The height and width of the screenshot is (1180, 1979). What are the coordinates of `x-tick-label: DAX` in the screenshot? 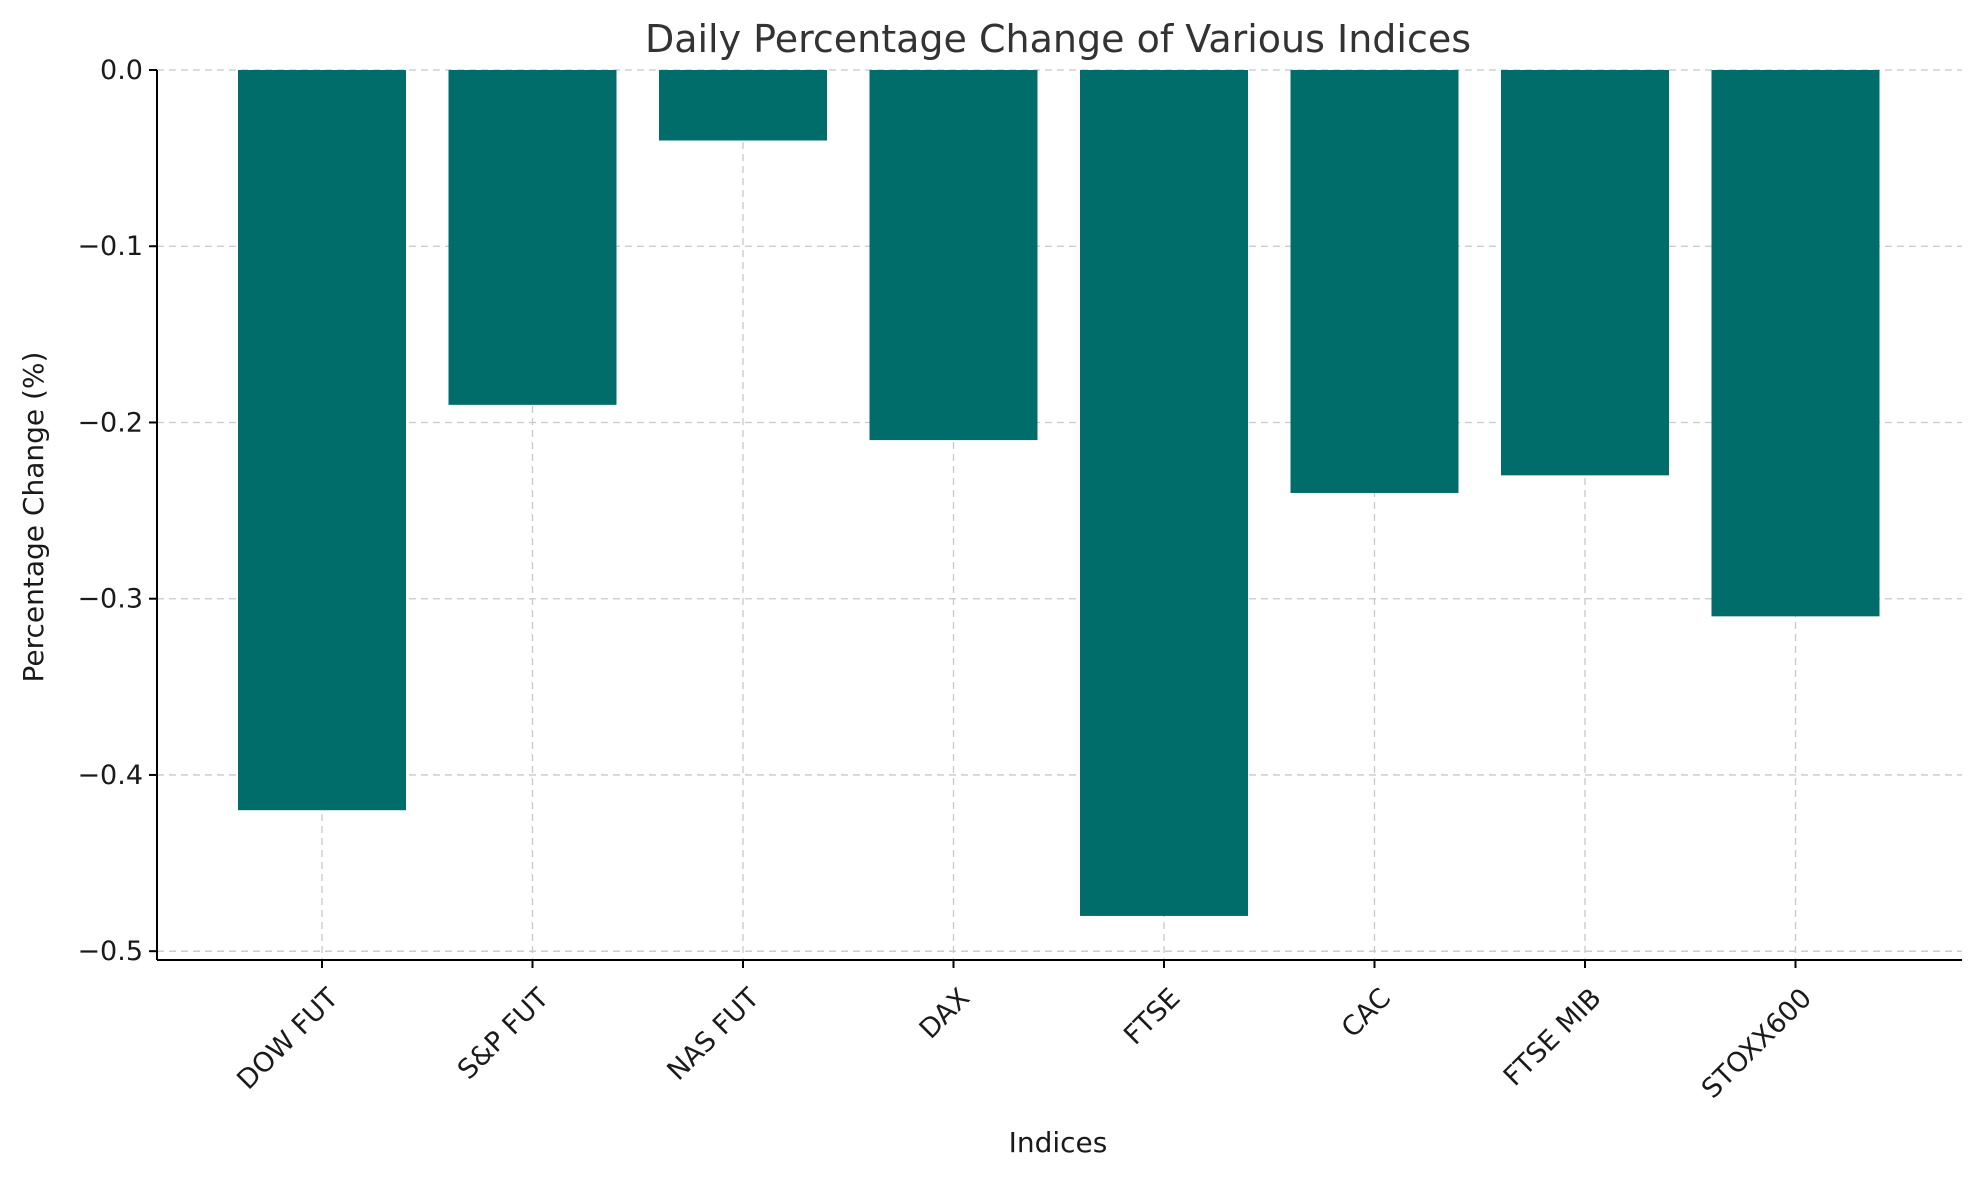 It's located at (945, 1014).